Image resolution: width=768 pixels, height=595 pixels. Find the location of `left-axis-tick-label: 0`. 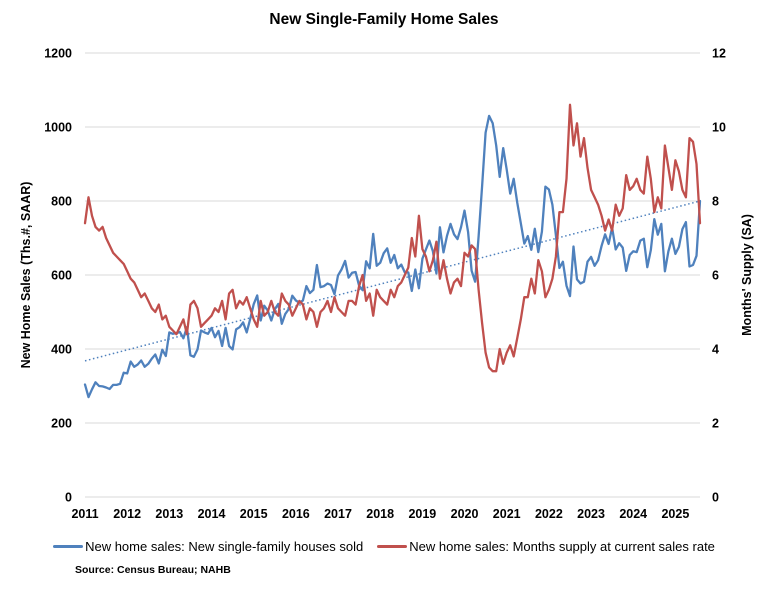

left-axis-tick-label: 0 is located at coordinates (68, 498).